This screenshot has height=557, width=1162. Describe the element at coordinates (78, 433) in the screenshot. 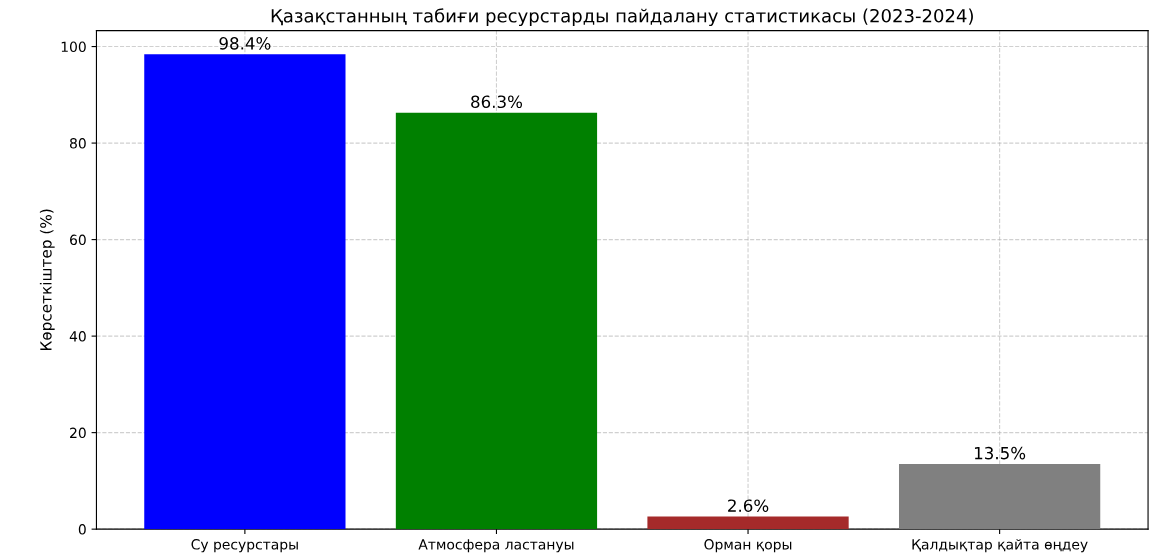

I see `y-tick-label: 20` at that location.